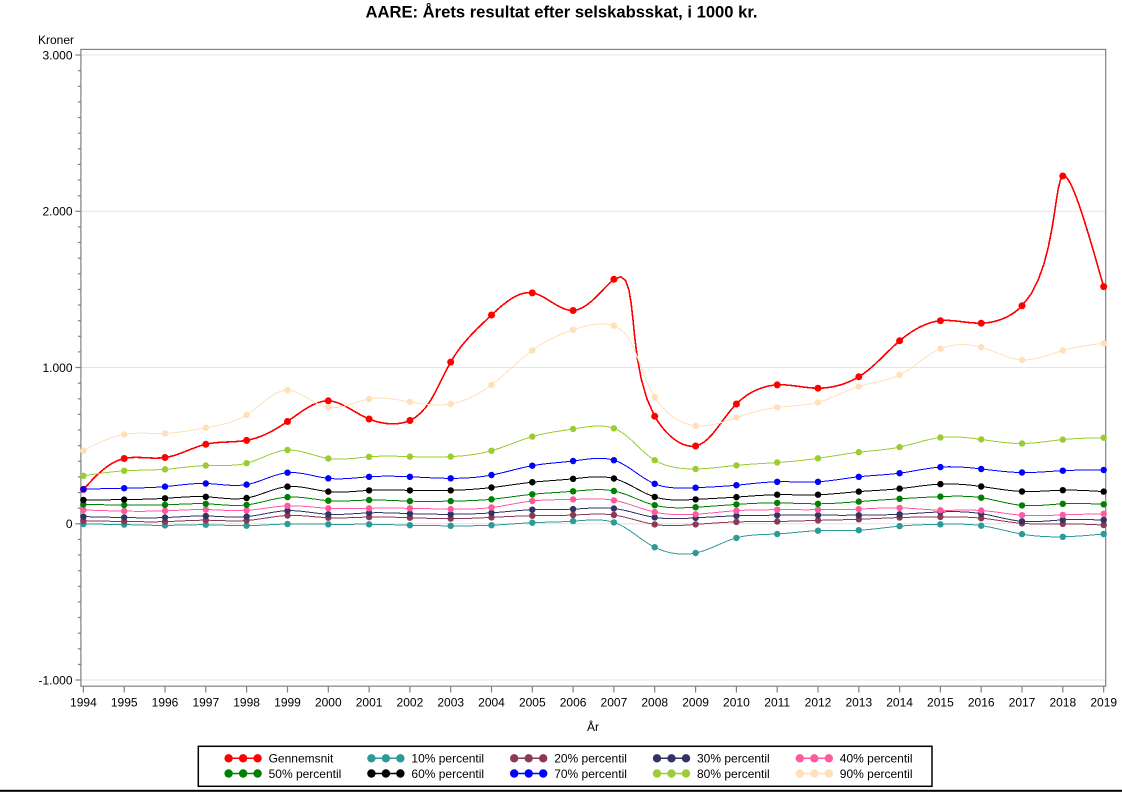 The image size is (1122, 798). I want to click on svg-text: 2018, so click(1062, 703).